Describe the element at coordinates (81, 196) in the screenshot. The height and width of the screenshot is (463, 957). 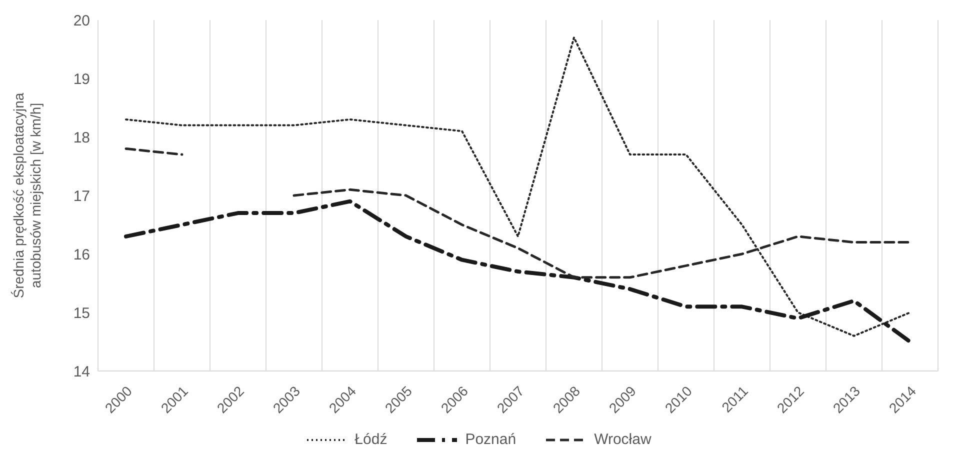
I see `y-tick-label: 17` at that location.